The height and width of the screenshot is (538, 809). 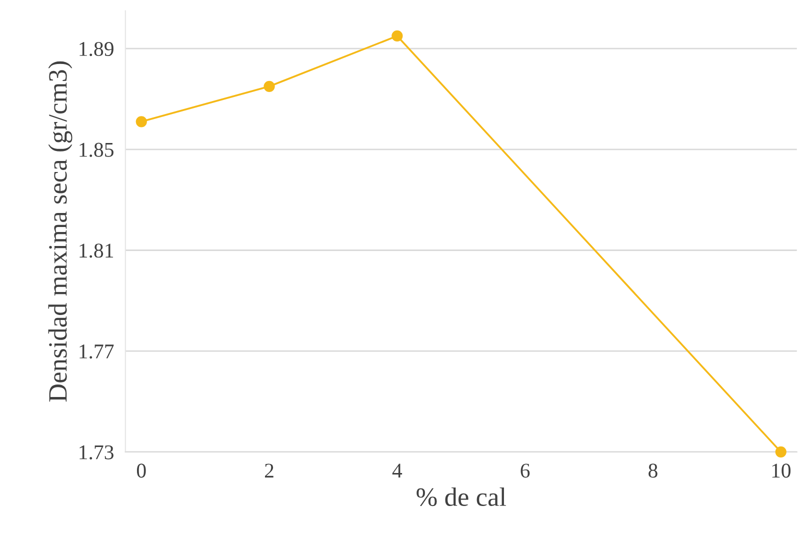 I want to click on x-tick-label: 2, so click(x=269, y=471).